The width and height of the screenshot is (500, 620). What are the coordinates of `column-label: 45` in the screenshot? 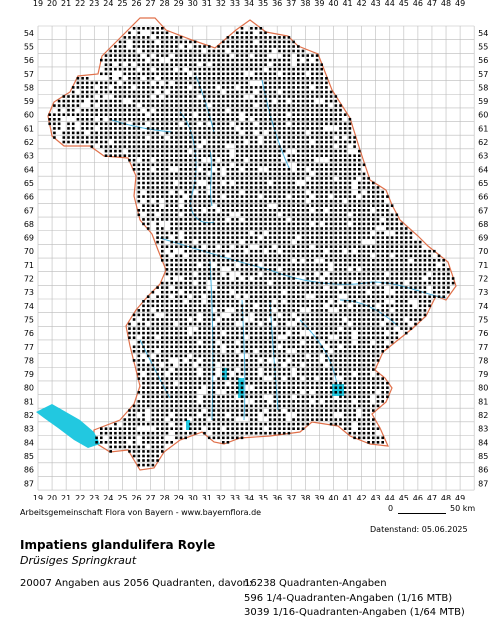 It's located at (404, 4).